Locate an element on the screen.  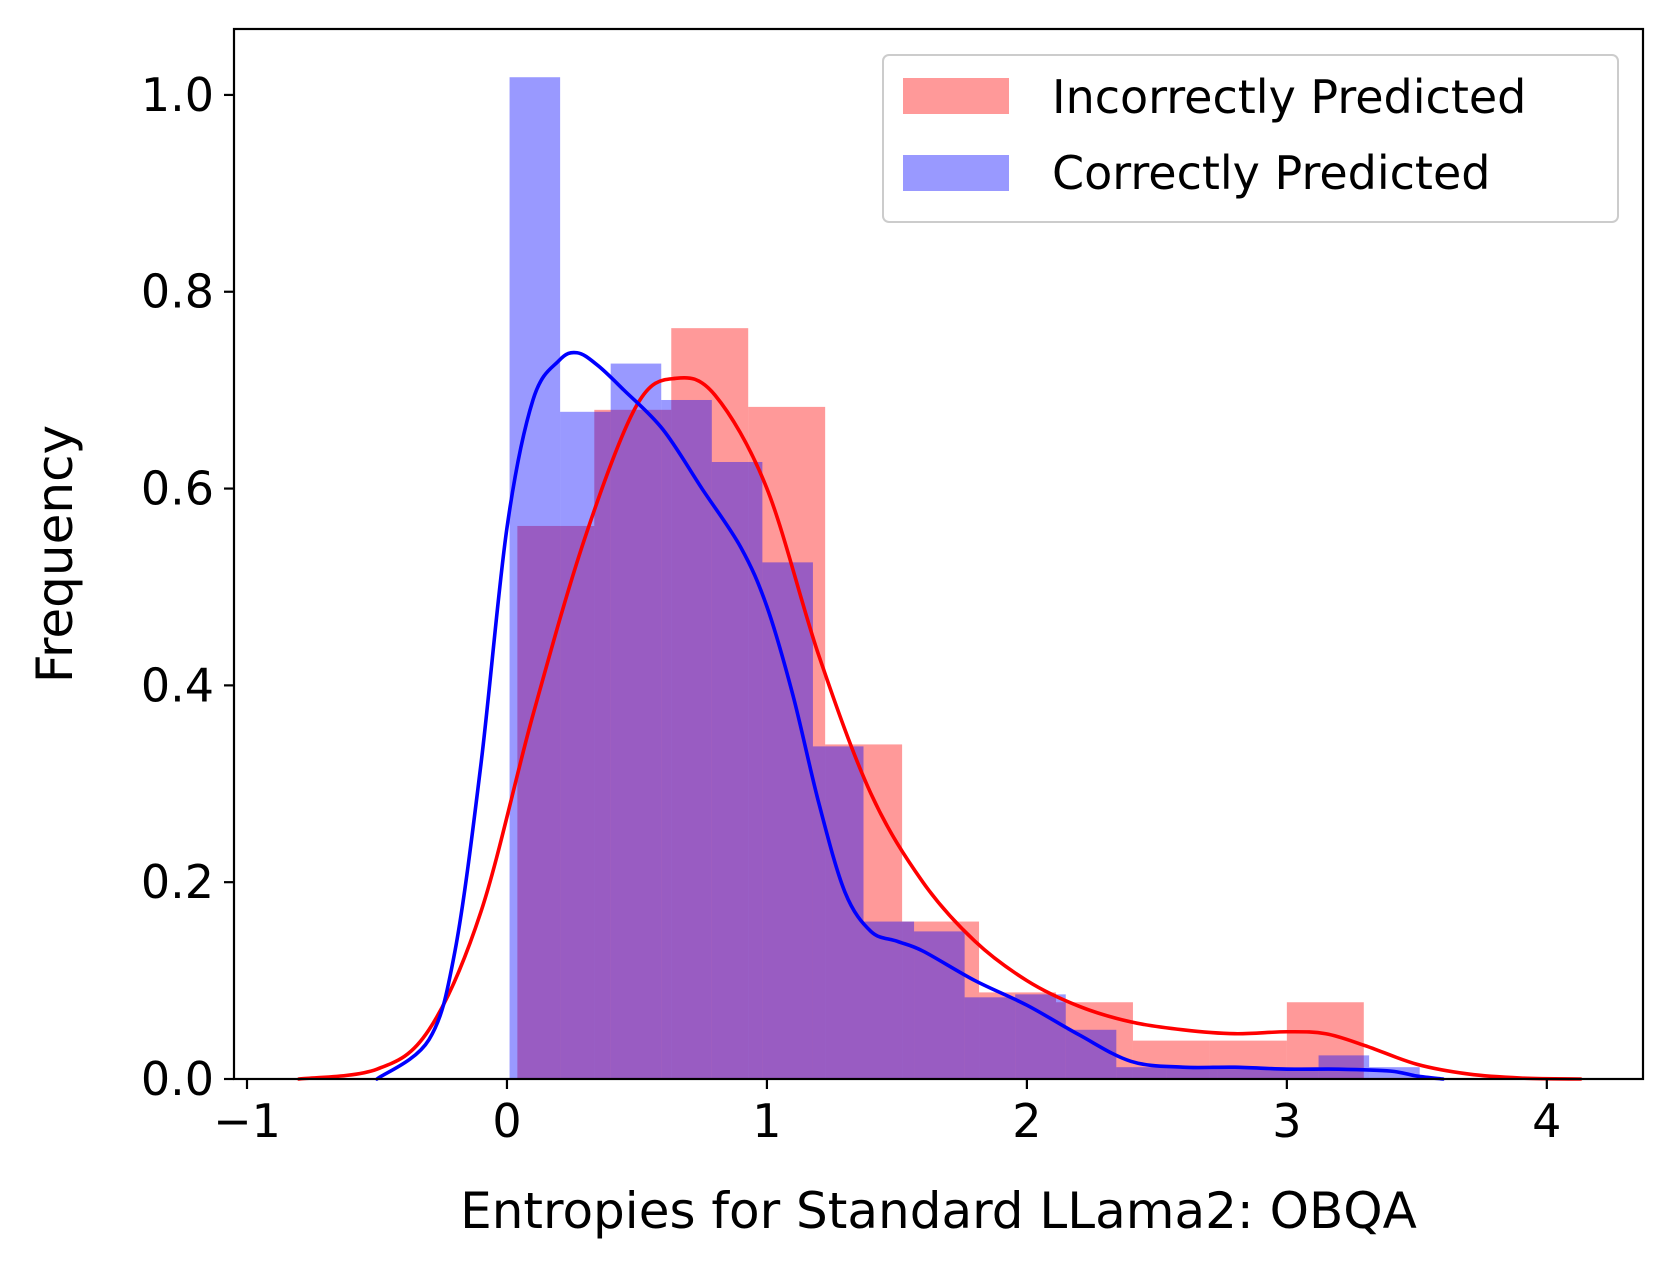
y-tick-label: 0.6 is located at coordinates (177, 489).